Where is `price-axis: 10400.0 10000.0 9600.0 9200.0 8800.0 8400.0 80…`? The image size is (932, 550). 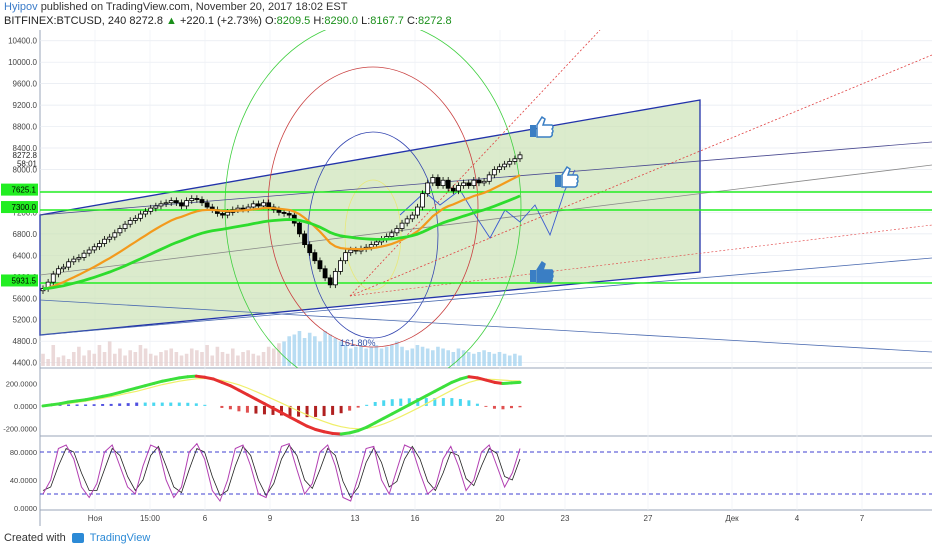 price-axis: 10400.0 10000.0 9600.0 9200.0 8800.0 8400.0 80… is located at coordinates (19, 202).